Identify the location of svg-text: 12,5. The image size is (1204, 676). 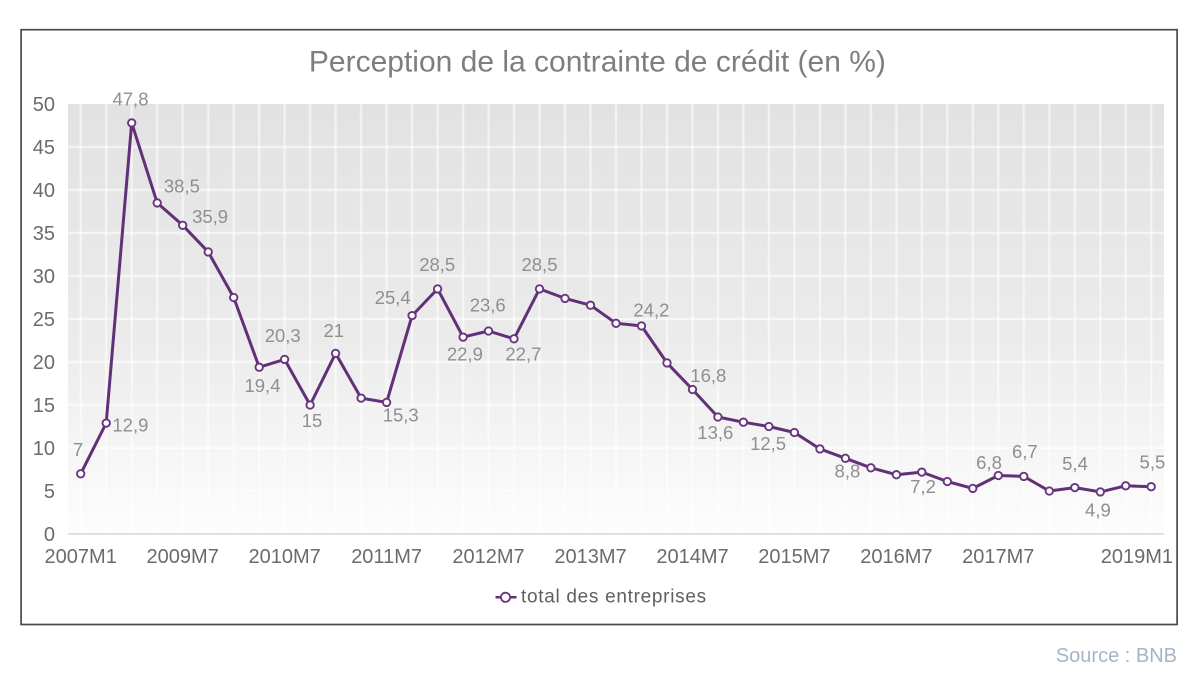
(768, 443).